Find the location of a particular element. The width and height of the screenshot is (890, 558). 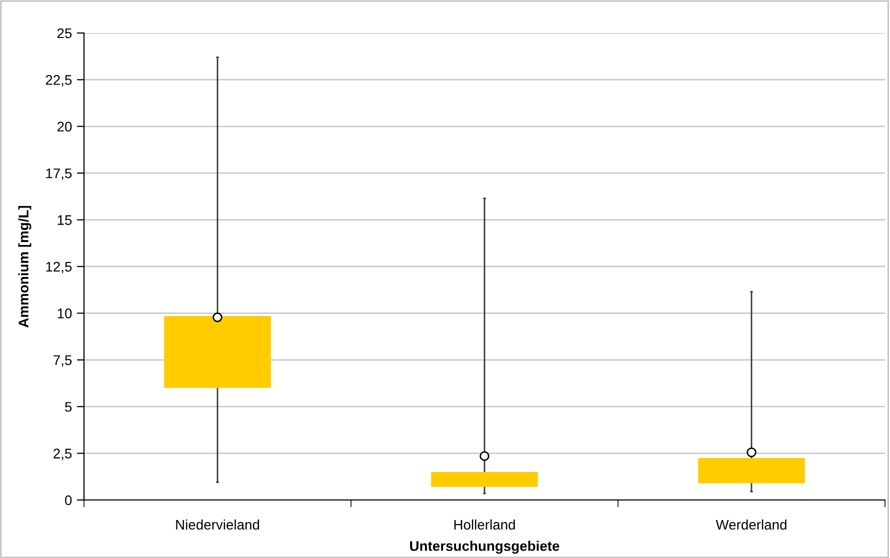

x-tick-label: Werderland is located at coordinates (751, 524).